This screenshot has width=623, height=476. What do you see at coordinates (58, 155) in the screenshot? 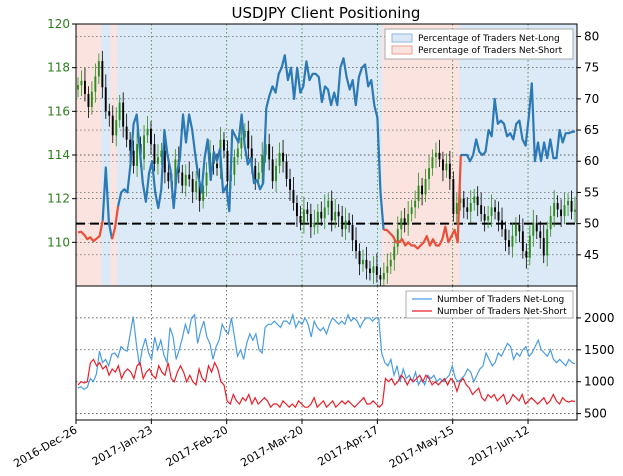
I see `left-tick-label: 114` at bounding box center [58, 155].